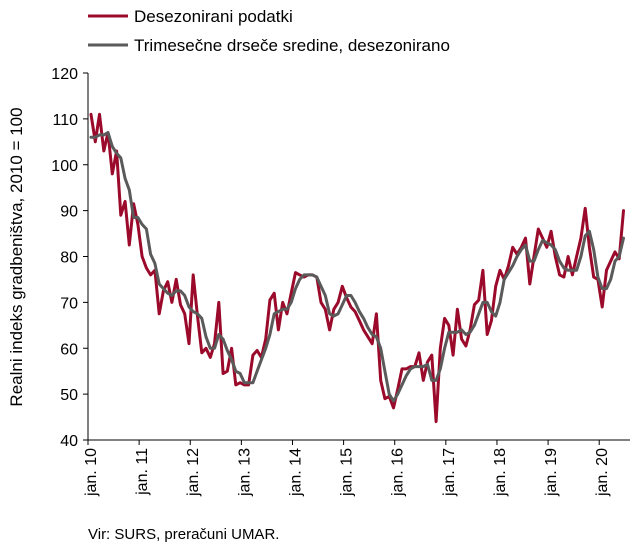 The height and width of the screenshot is (556, 644). What do you see at coordinates (184, 534) in the screenshot?
I see `source-note: Vir: SURS, preračuni UMAR.` at bounding box center [184, 534].